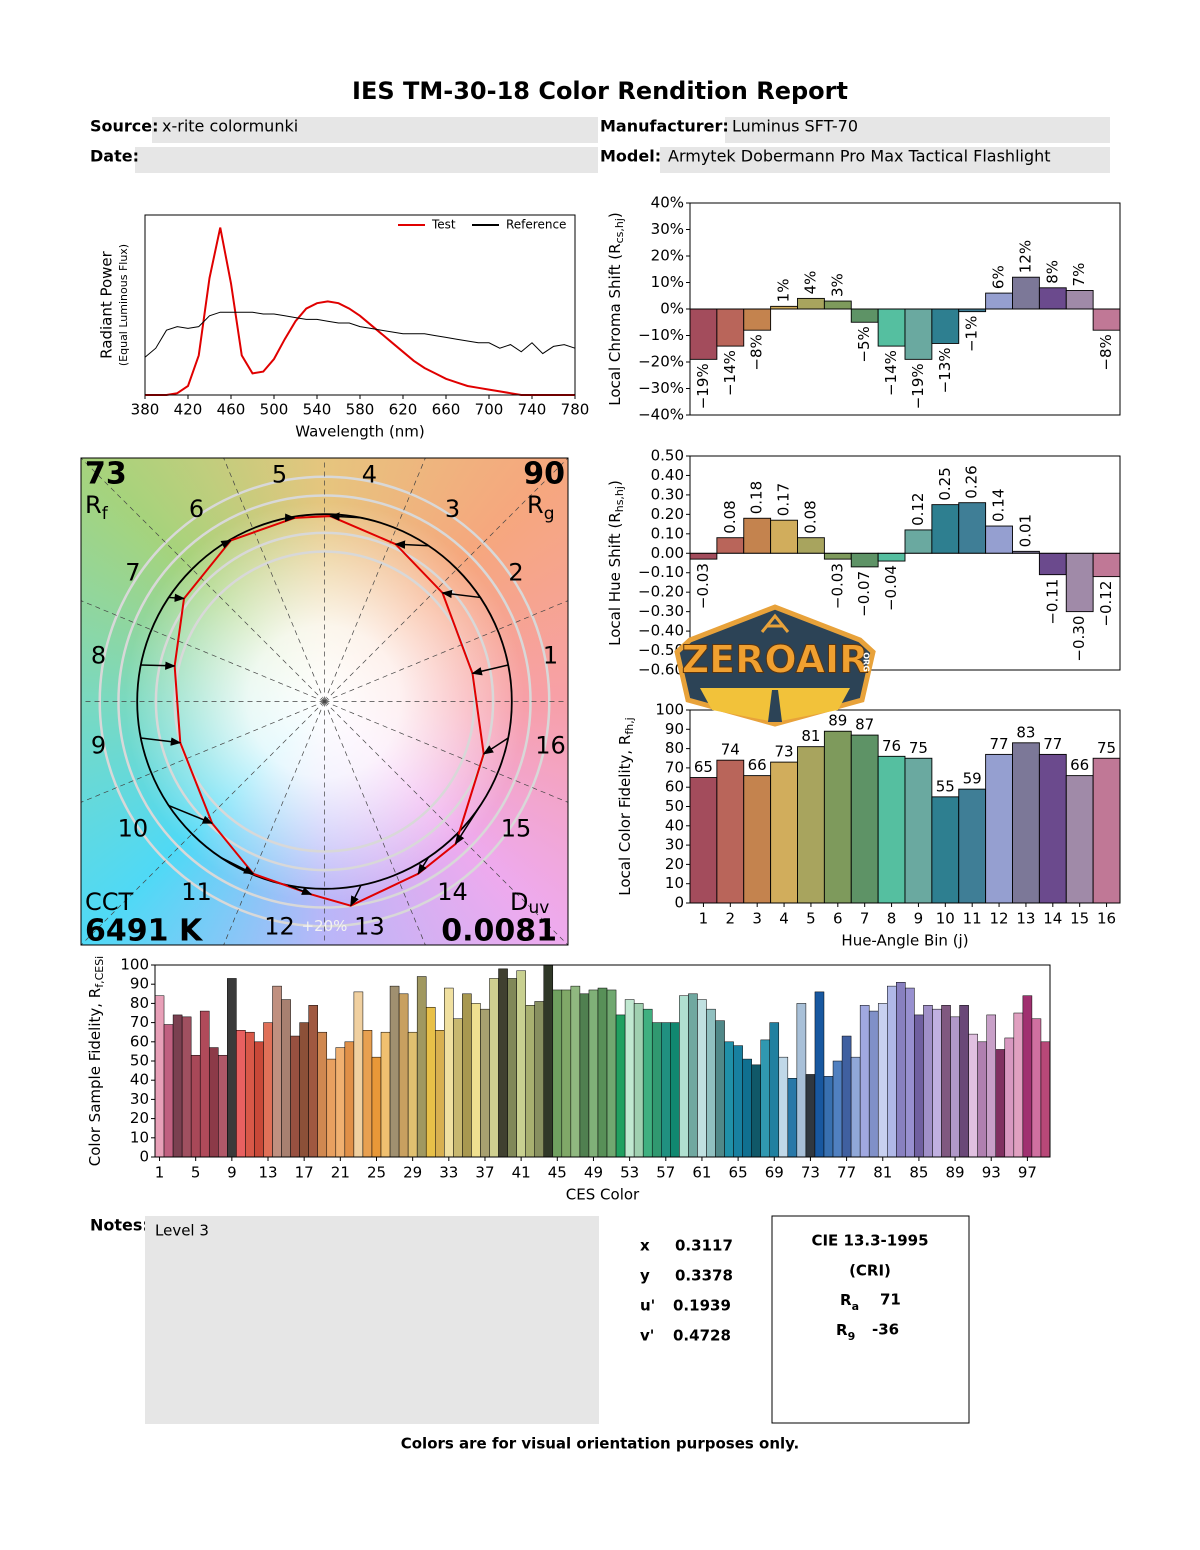 This screenshot has width=1200, height=1550. I want to click on coord-label: u', so click(647, 1306).